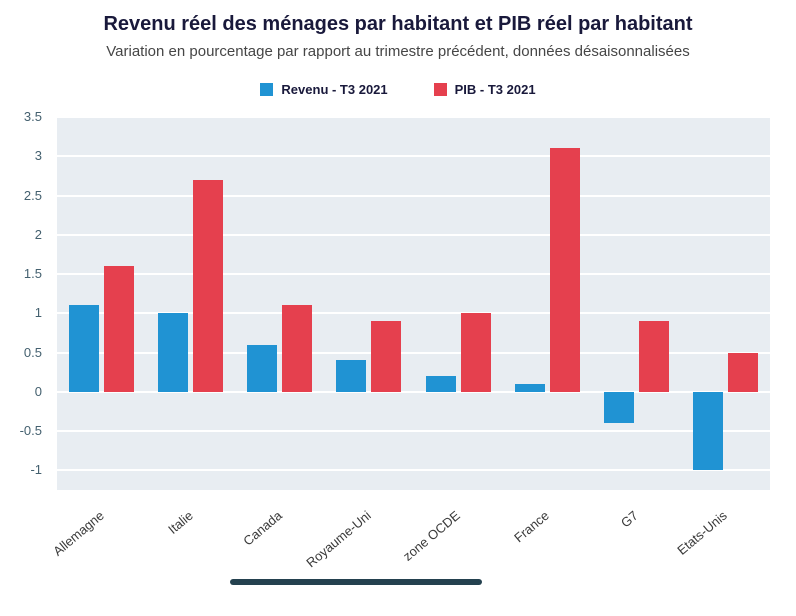  I want to click on y-tick-label: -0.5, so click(30, 431).